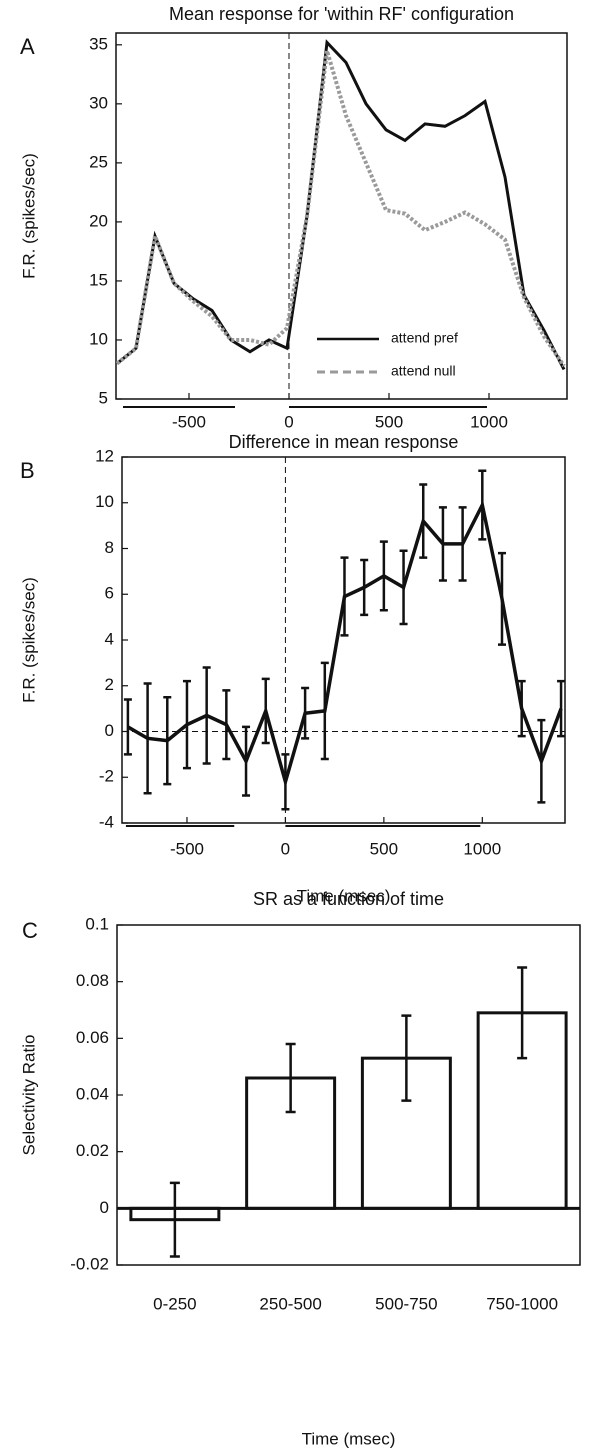 This screenshot has height=1455, width=612. I want to click on legend-label: attend pref, so click(424, 338).